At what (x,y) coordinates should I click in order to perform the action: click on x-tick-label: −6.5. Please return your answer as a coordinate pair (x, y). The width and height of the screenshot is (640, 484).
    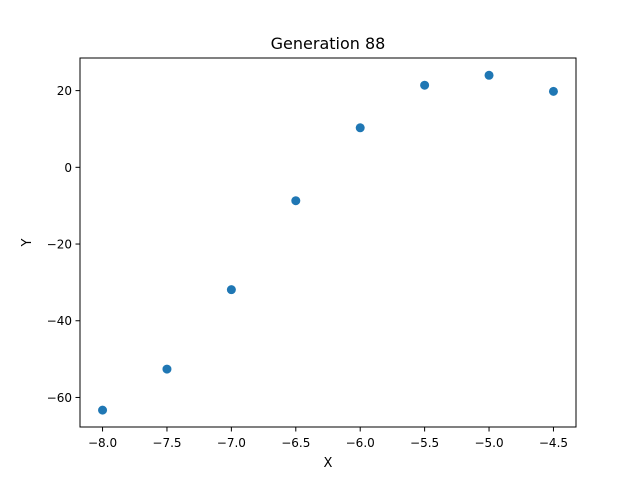
    Looking at the image, I should click on (295, 443).